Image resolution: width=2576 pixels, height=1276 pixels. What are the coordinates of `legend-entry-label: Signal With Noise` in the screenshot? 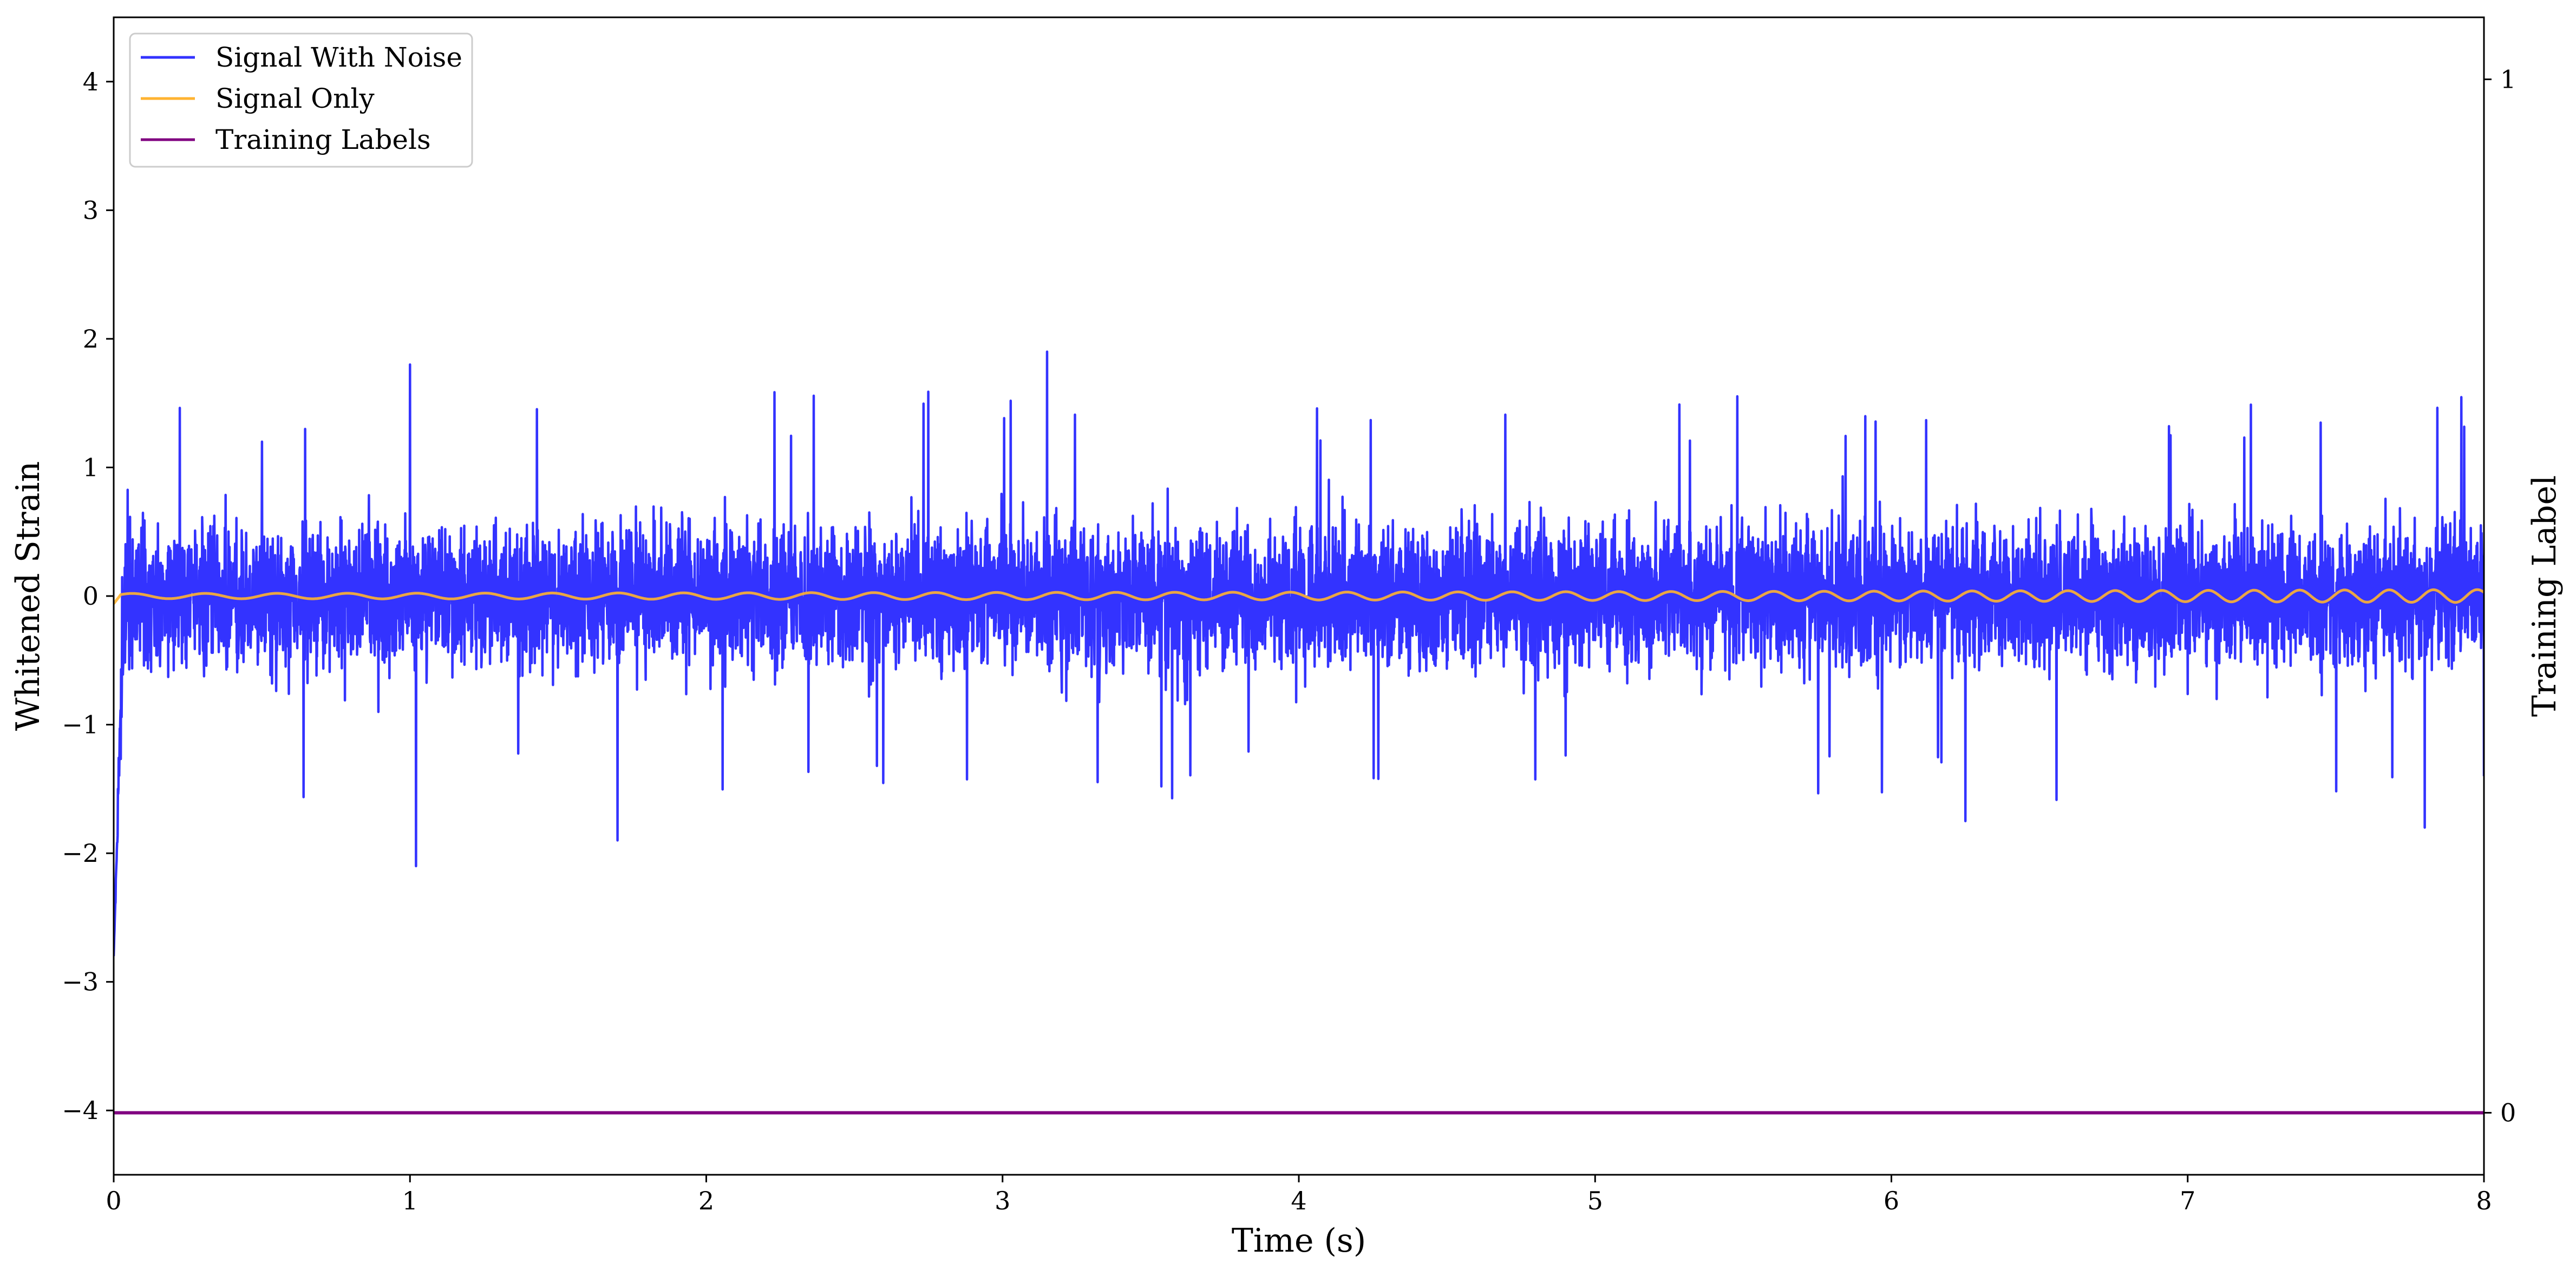 It's located at (338, 57).